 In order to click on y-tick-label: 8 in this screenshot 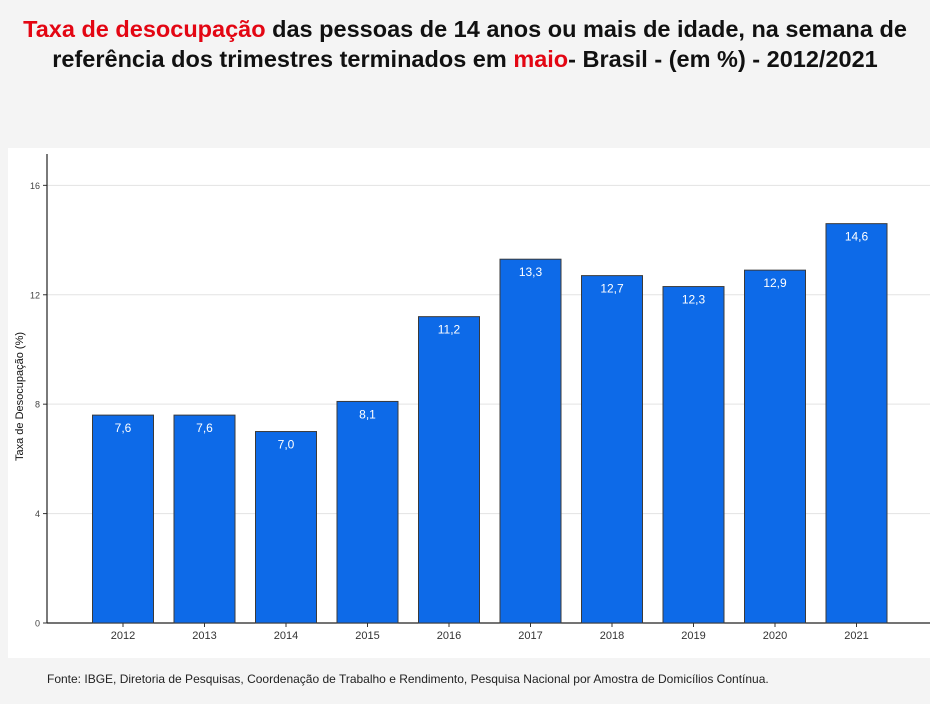, I will do `click(37, 405)`.